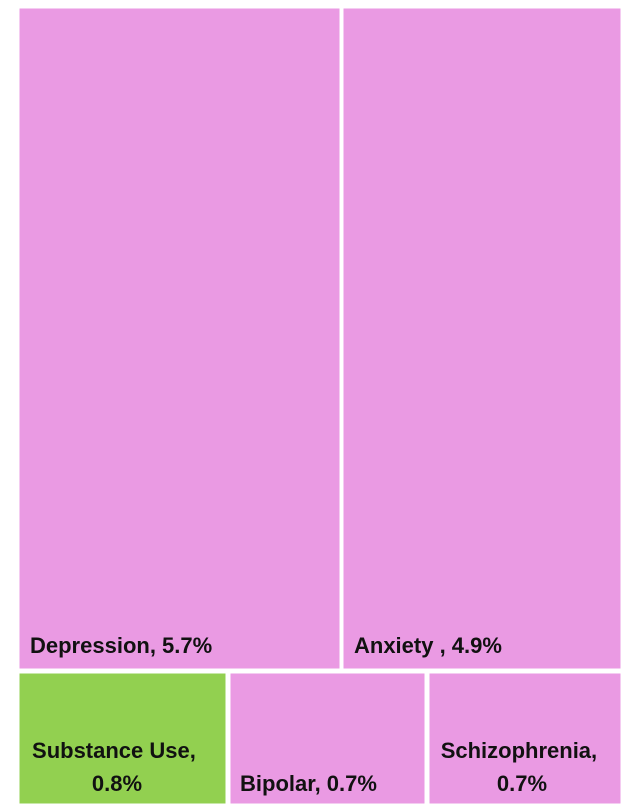  What do you see at coordinates (519, 750) in the screenshot?
I see `label-schizophrenia-line-1: Schizophrenia,` at bounding box center [519, 750].